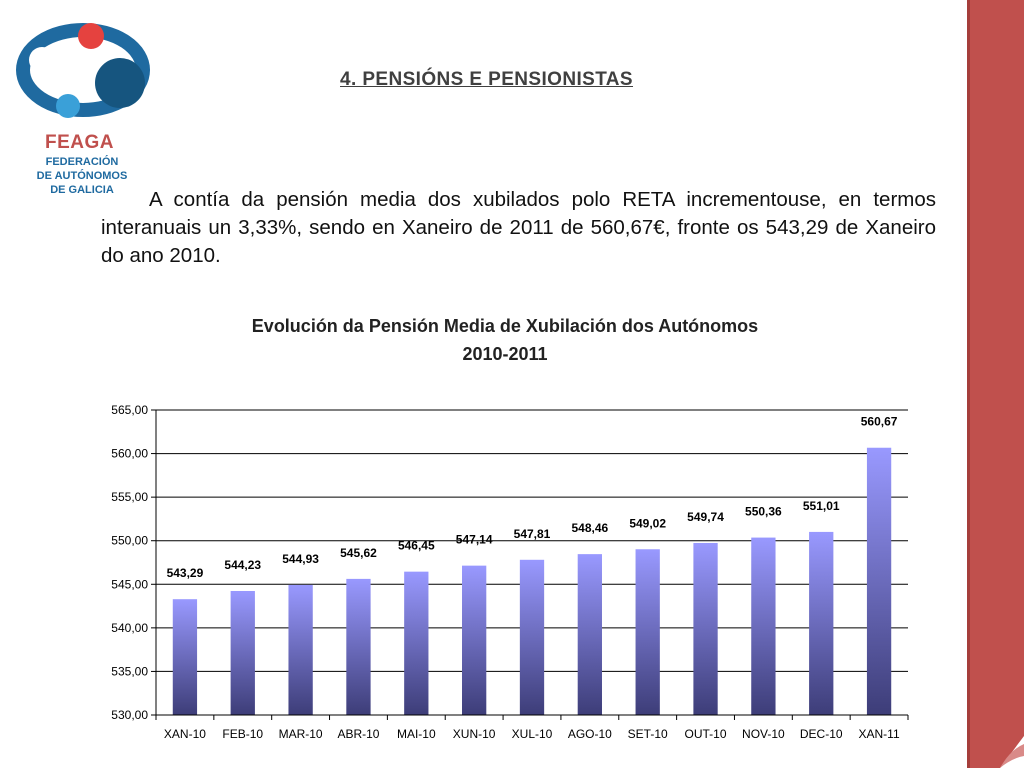 Image resolution: width=1024 pixels, height=768 pixels. Describe the element at coordinates (763, 734) in the screenshot. I see `x-tick-label: NOV-10` at that location.